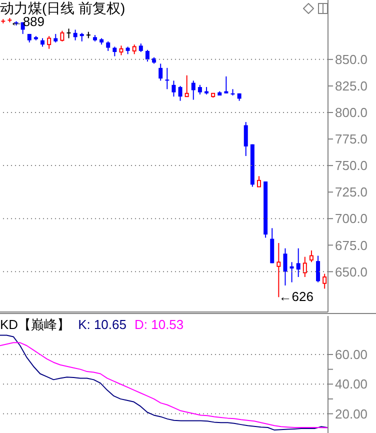 The height and width of the screenshot is (433, 376). I want to click on y-tick-label: 40.00, so click(351, 384).